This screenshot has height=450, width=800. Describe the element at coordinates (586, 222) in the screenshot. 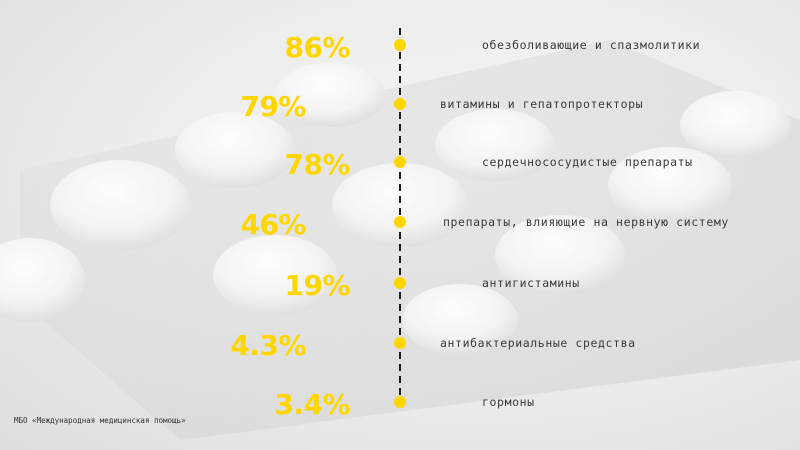

I see `category-label: препараты, влияющие на нервную систему` at that location.